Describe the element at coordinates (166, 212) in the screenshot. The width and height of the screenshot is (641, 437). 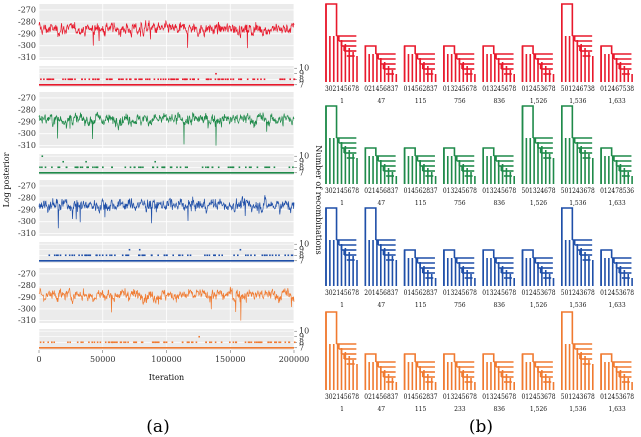
I see `logpost-trace` at that location.